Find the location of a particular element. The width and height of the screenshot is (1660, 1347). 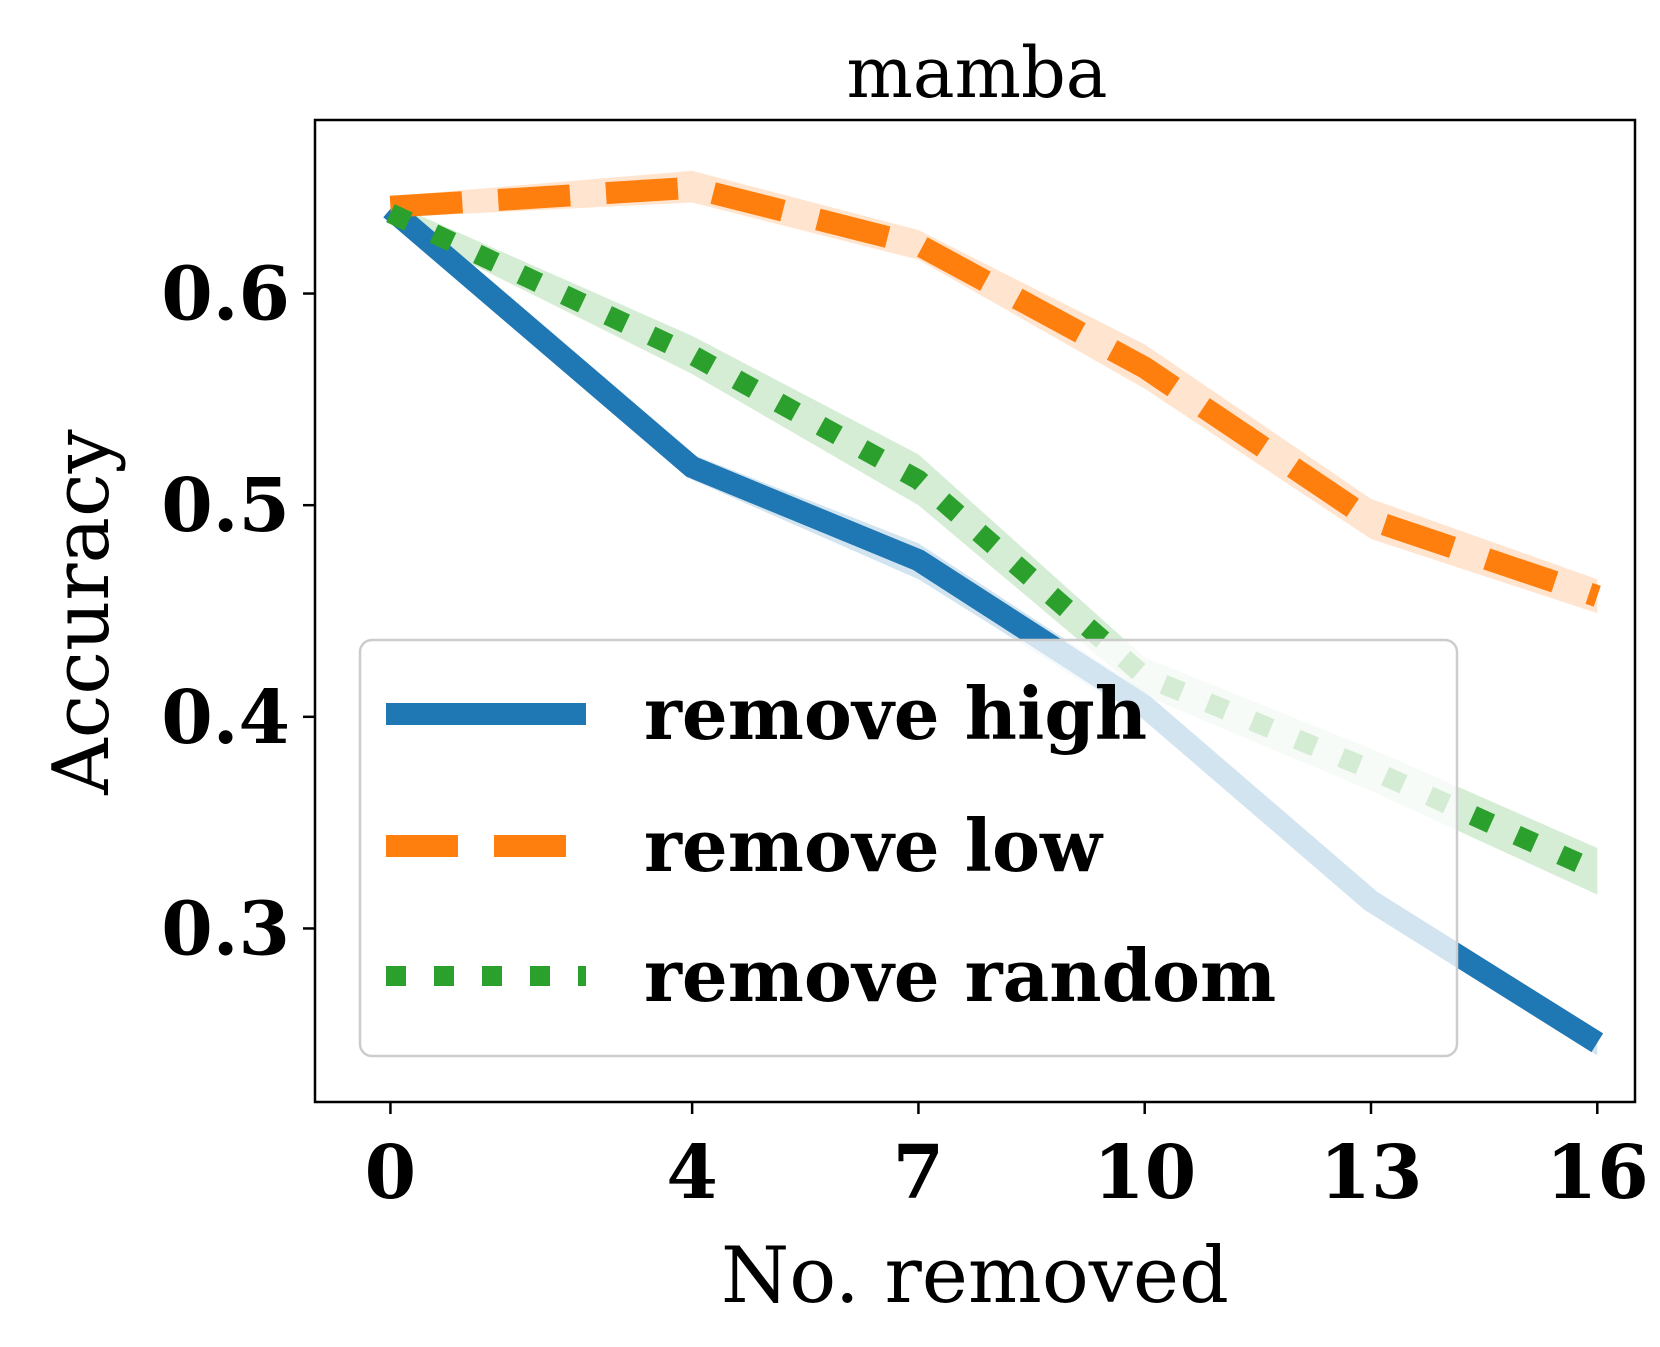

y-tick-label: 0.5 is located at coordinates (225, 506).